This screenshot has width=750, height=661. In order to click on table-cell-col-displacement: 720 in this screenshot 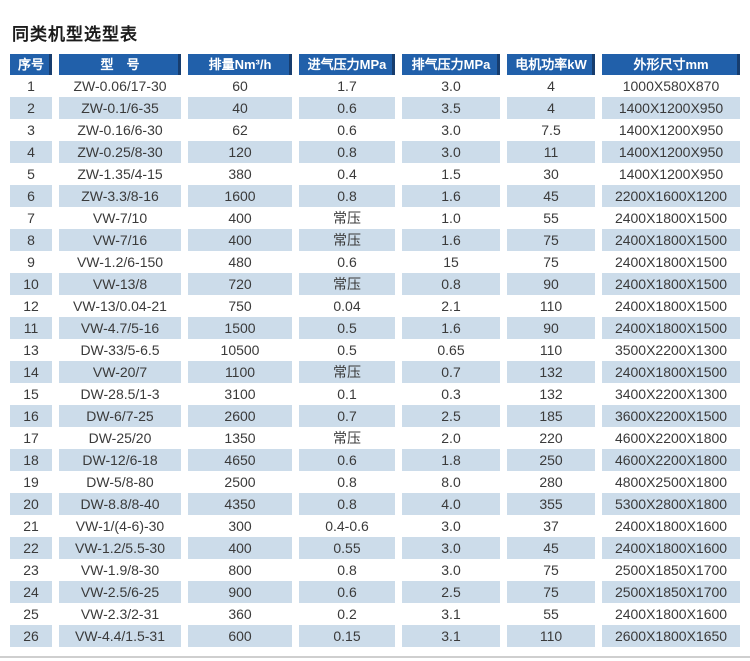, I will do `click(240, 284)`.